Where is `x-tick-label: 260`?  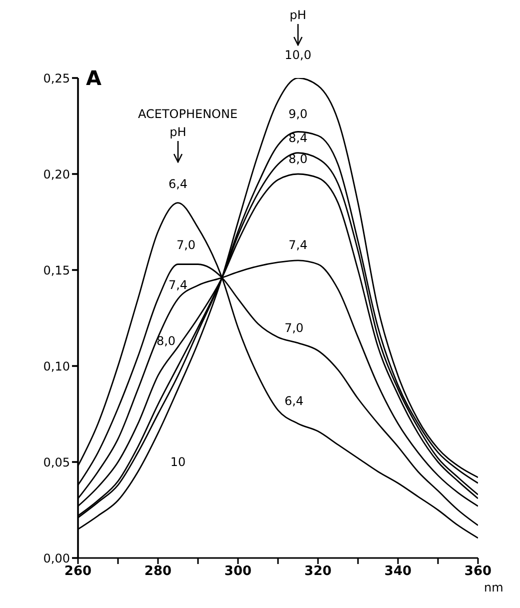
x-tick-label: 260 is located at coordinates (78, 572).